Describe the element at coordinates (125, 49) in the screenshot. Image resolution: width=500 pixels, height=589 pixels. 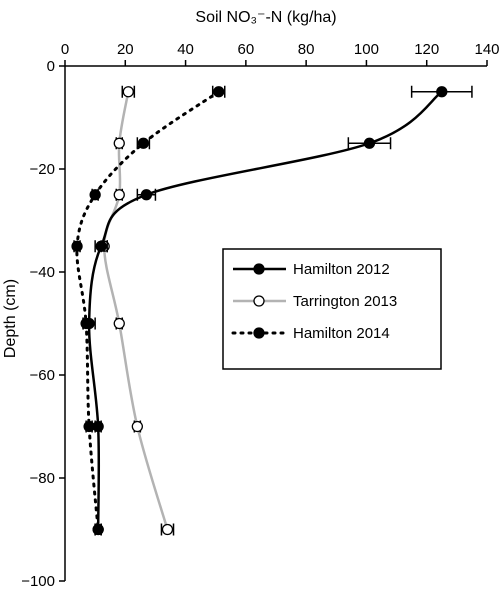
I see `x-tick-label: 20` at that location.